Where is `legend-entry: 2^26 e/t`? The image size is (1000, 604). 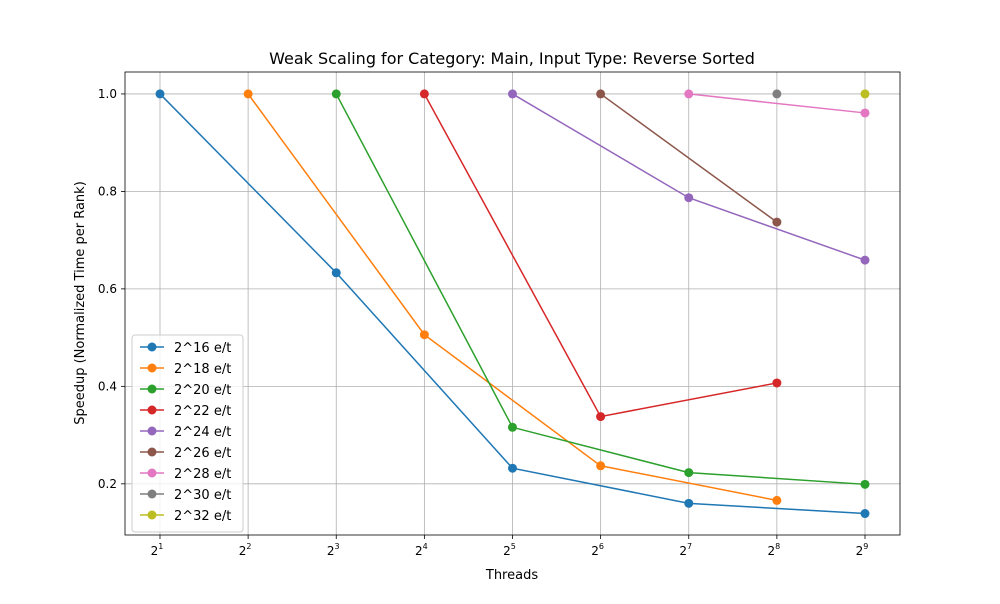
legend-entry: 2^26 e/t is located at coordinates (185, 453).